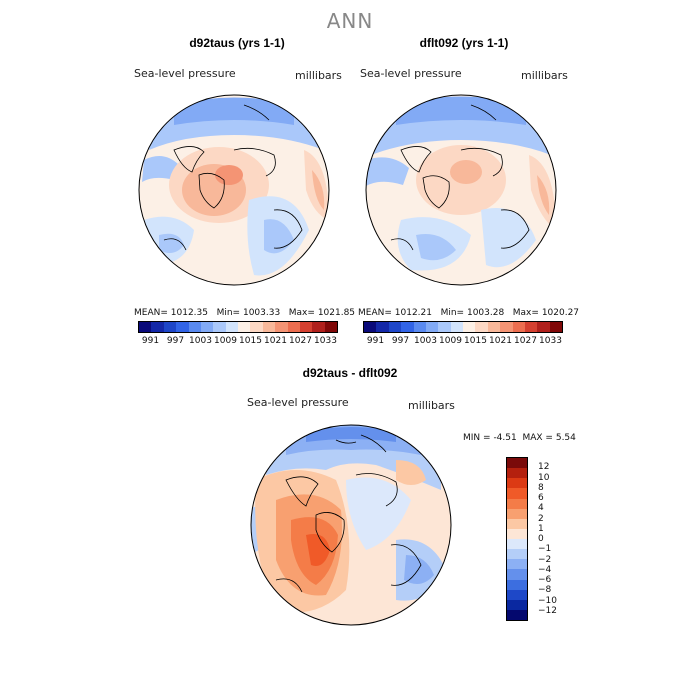 The width and height of the screenshot is (700, 700). I want to click on panel-2-map, so click(461, 190).